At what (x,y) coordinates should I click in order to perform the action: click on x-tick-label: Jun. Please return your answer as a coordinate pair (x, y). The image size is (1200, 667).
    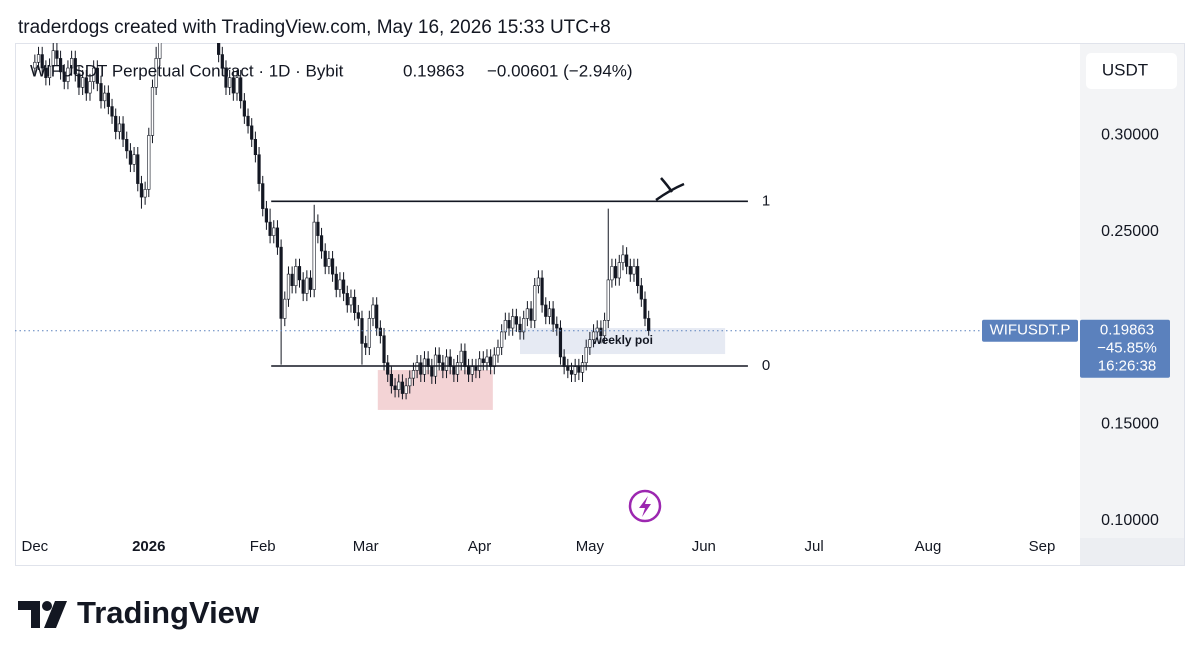
    Looking at the image, I should click on (704, 546).